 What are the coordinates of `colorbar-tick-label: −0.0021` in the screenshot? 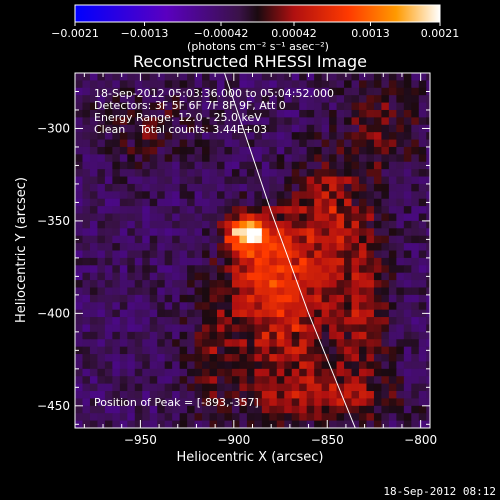 It's located at (75, 33).